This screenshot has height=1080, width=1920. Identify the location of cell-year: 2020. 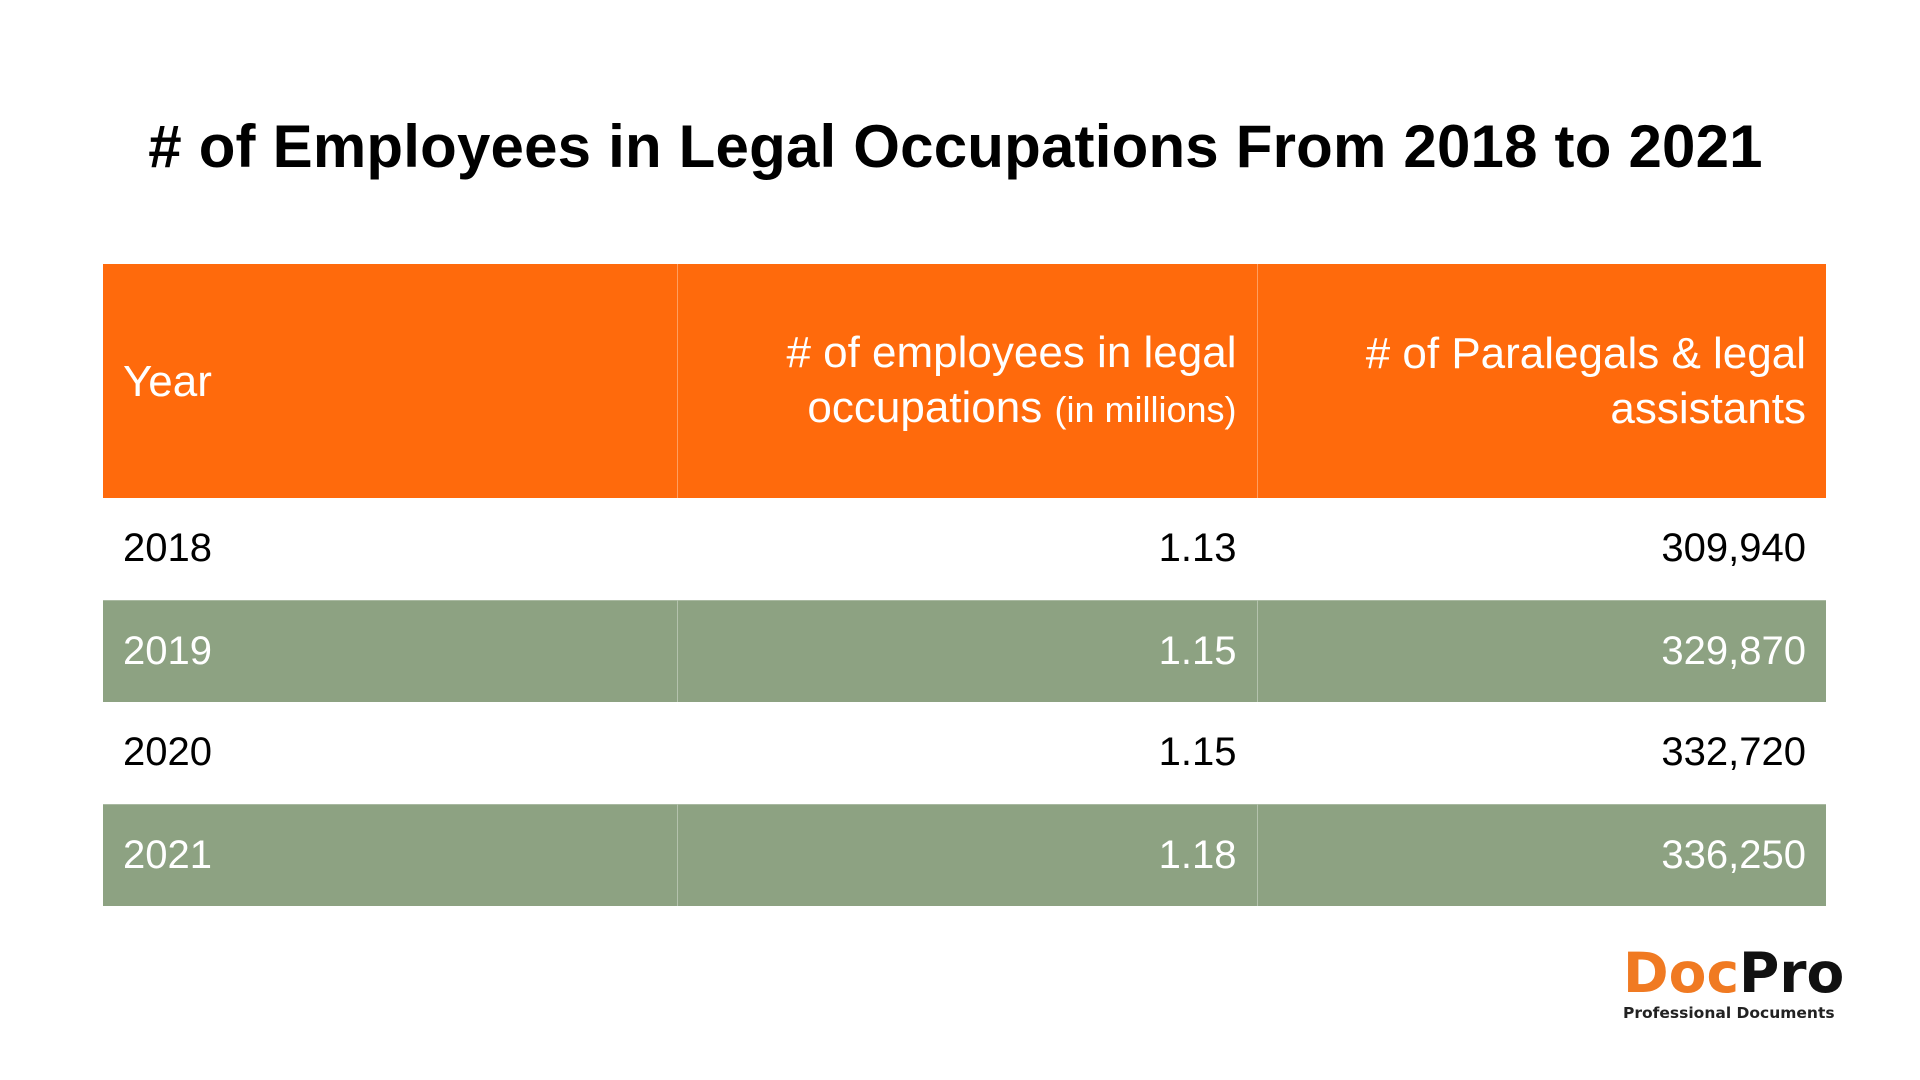
(390, 753).